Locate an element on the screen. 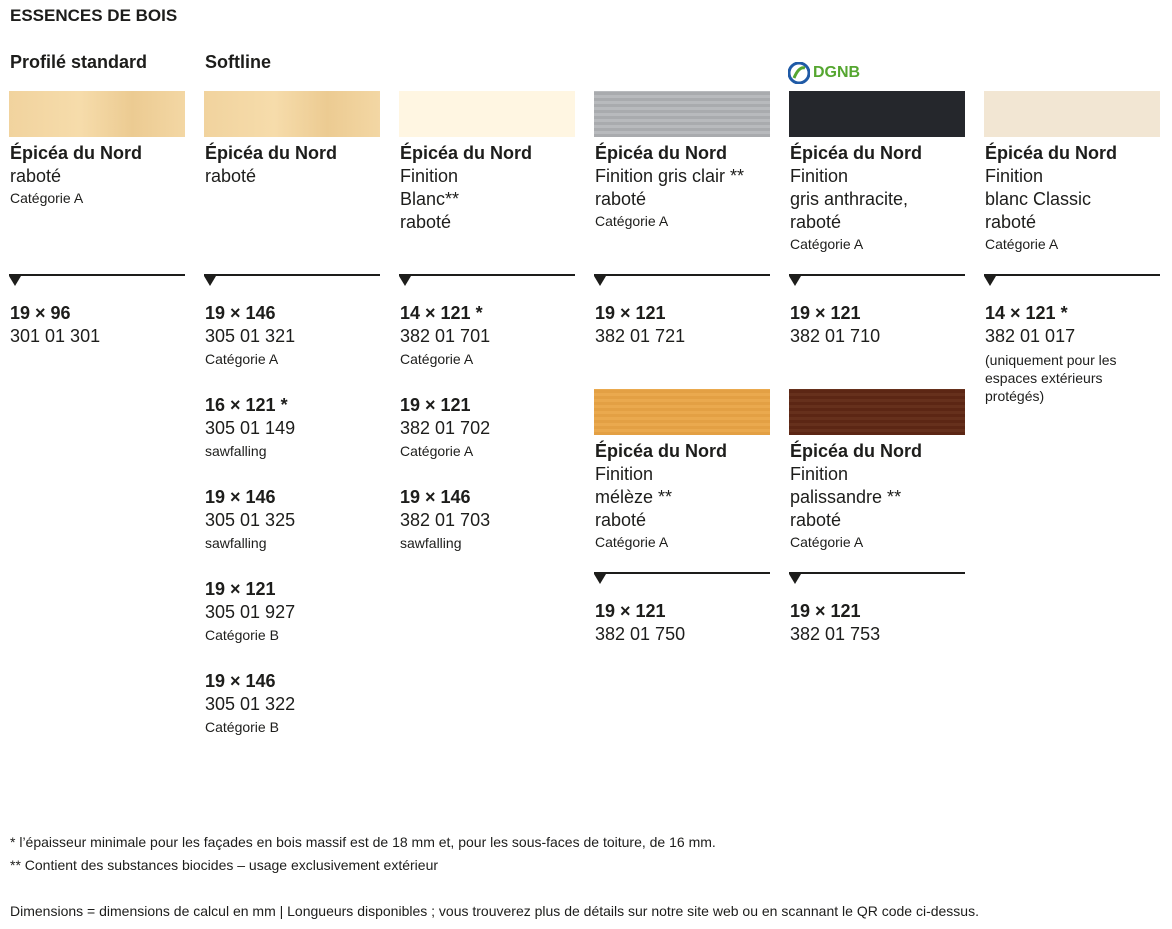 This screenshot has width=1172, height=929. variant-code: 301 01 301 is located at coordinates (55, 336).